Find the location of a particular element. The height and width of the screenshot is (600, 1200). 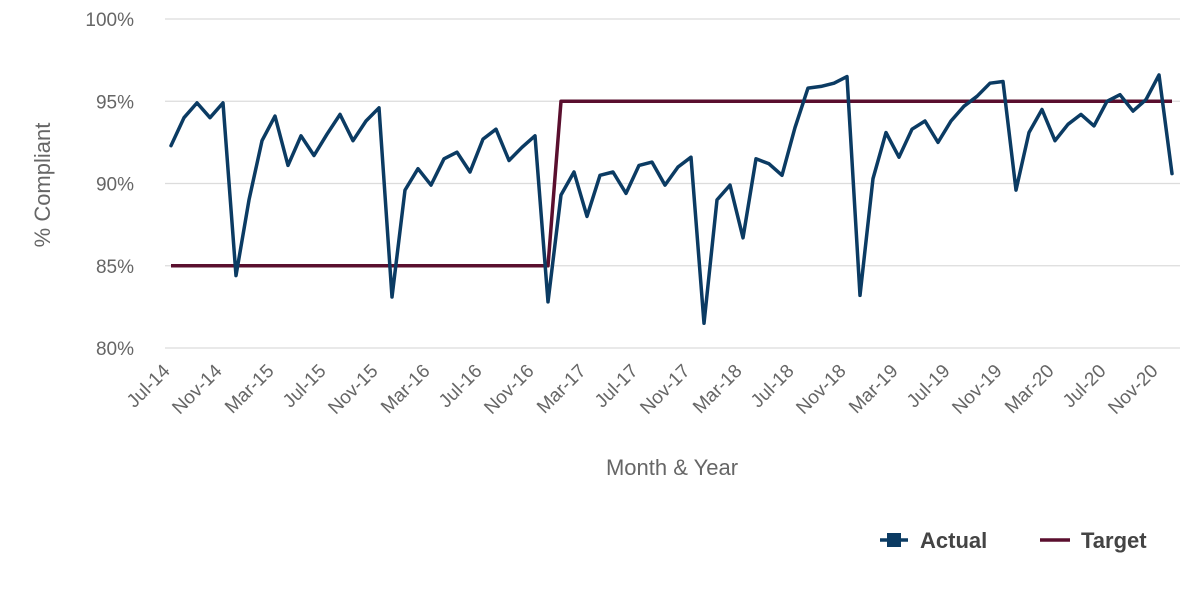

y-axis-ticks: 80% 85% 90% 95% 100% is located at coordinates (109, 185).